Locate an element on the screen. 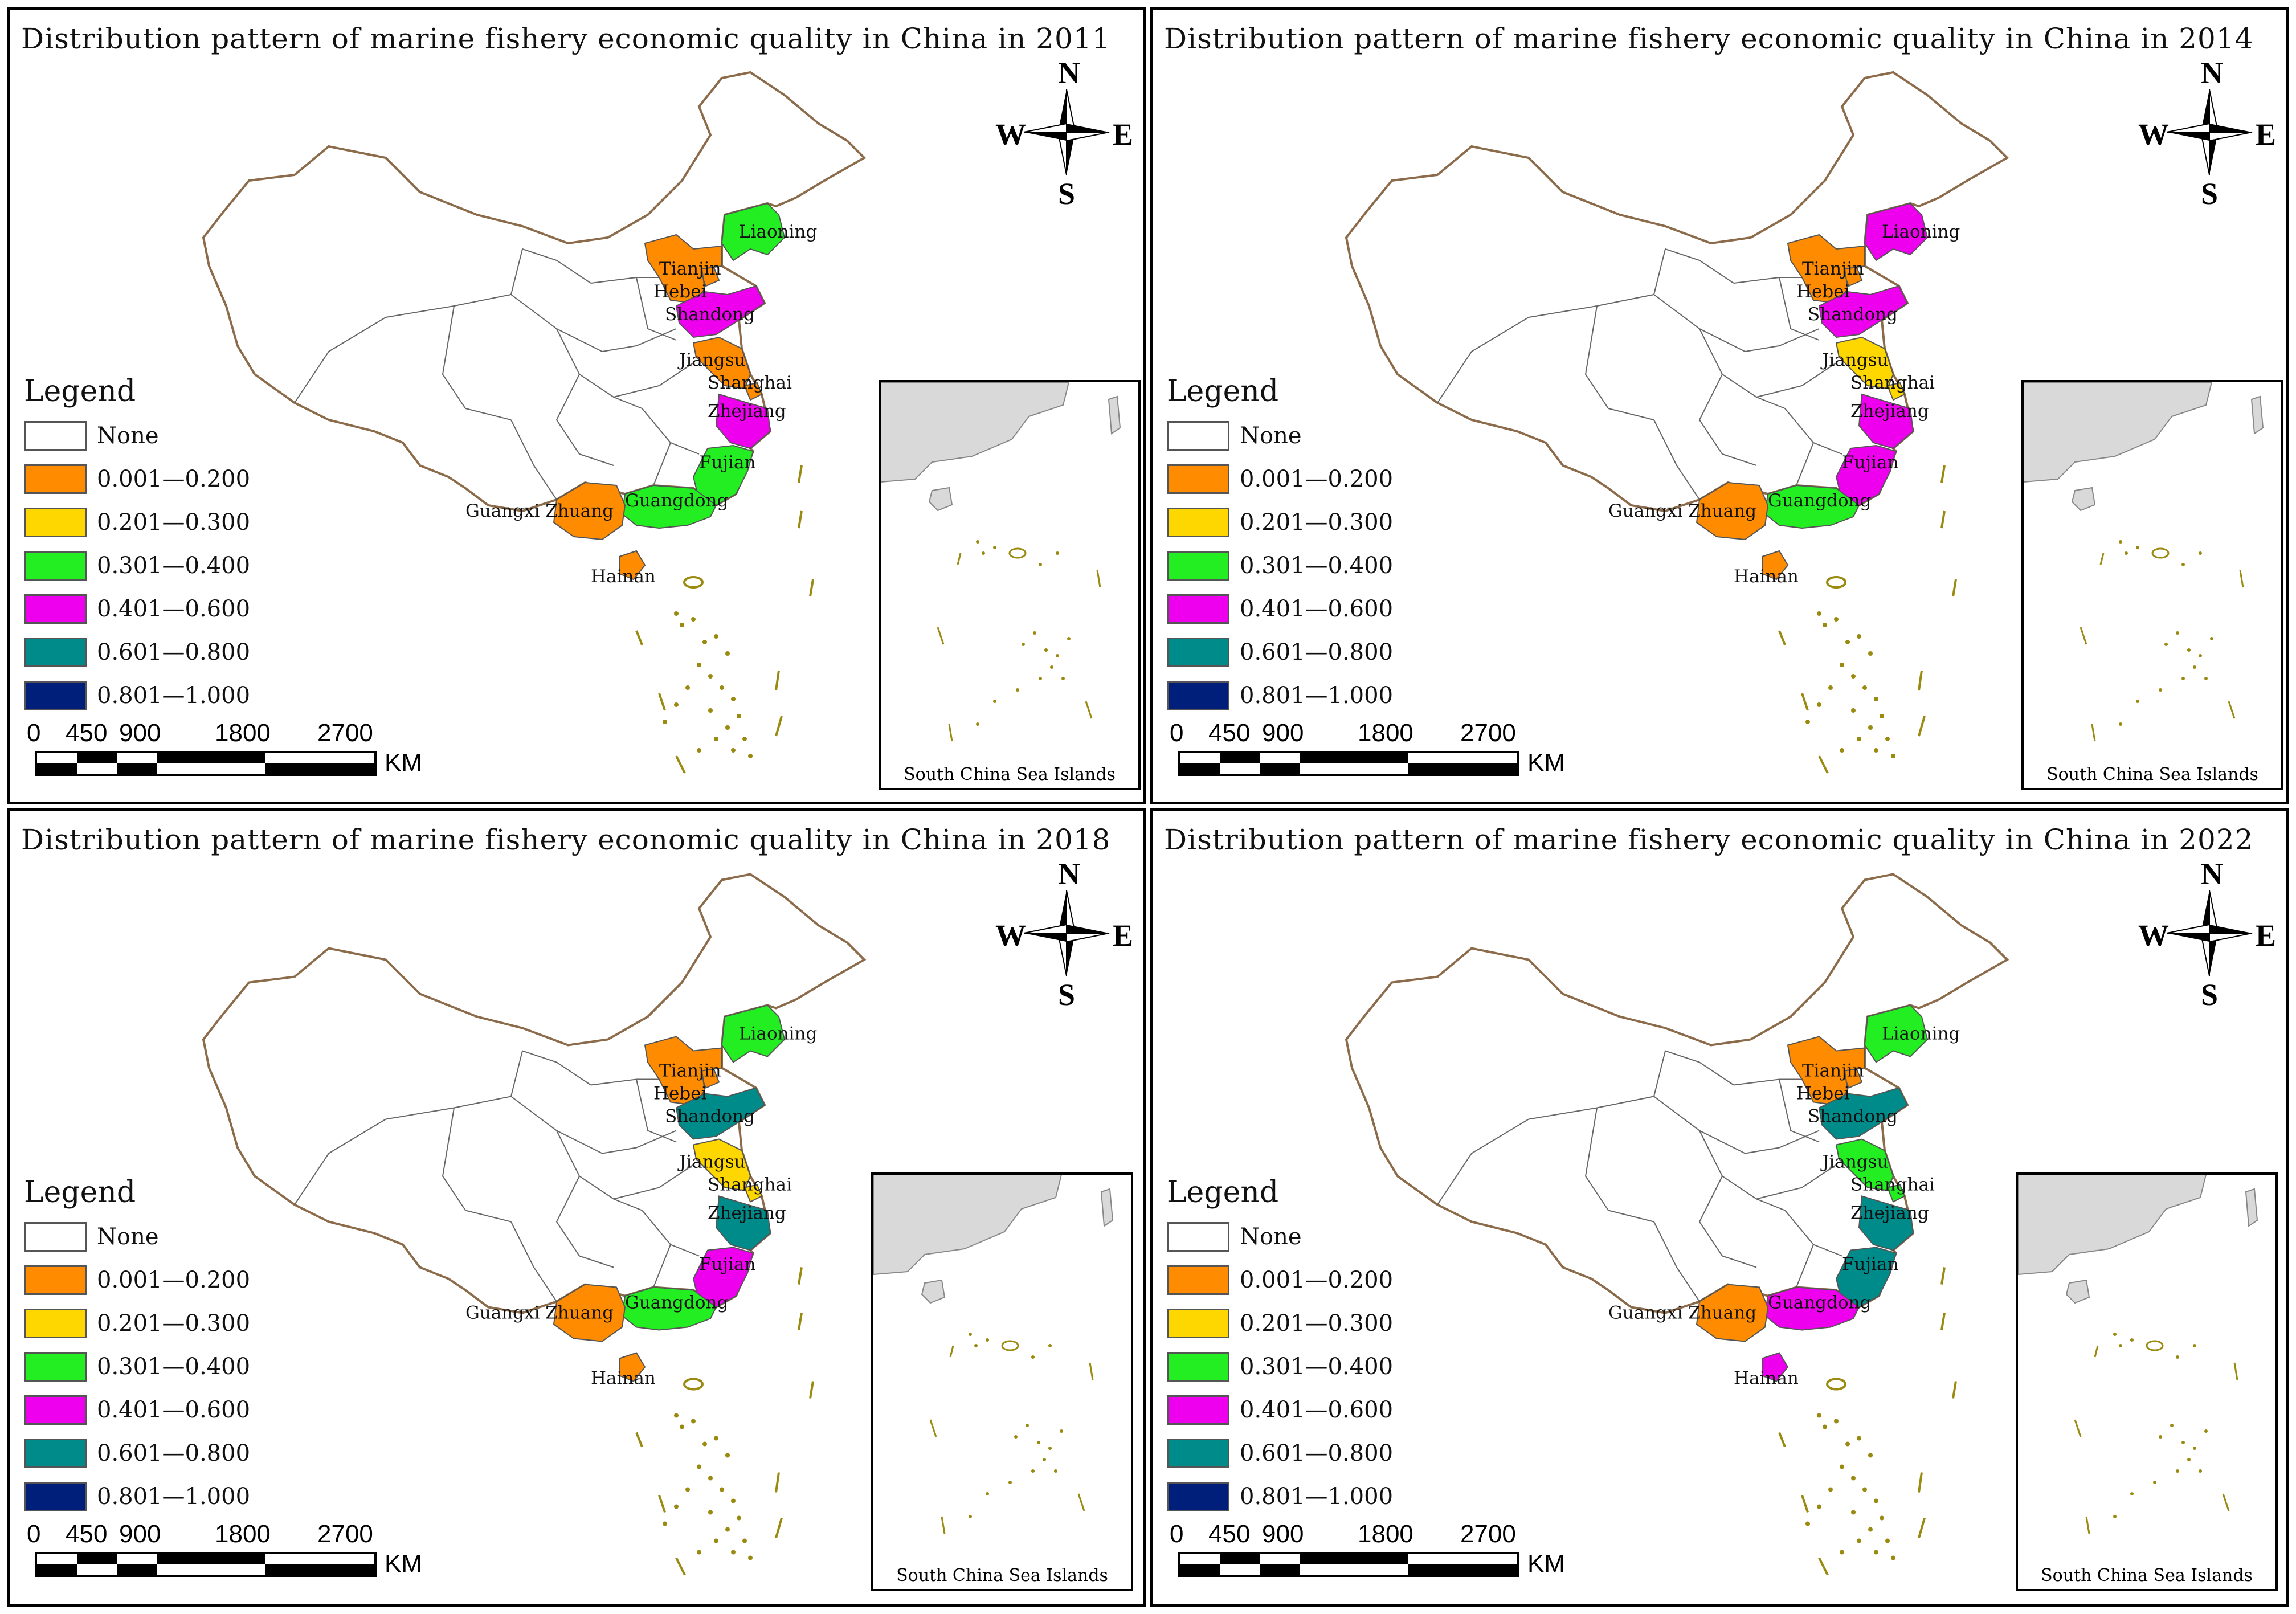  legend-label: 0.001—0.200 is located at coordinates (174, 479).